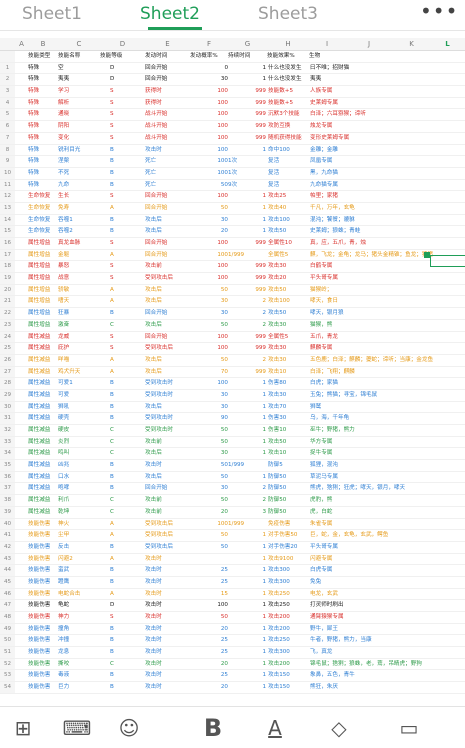 The width and height of the screenshot is (465, 748). I want to click on cell-t: 生命恢复, so click(43, 196).